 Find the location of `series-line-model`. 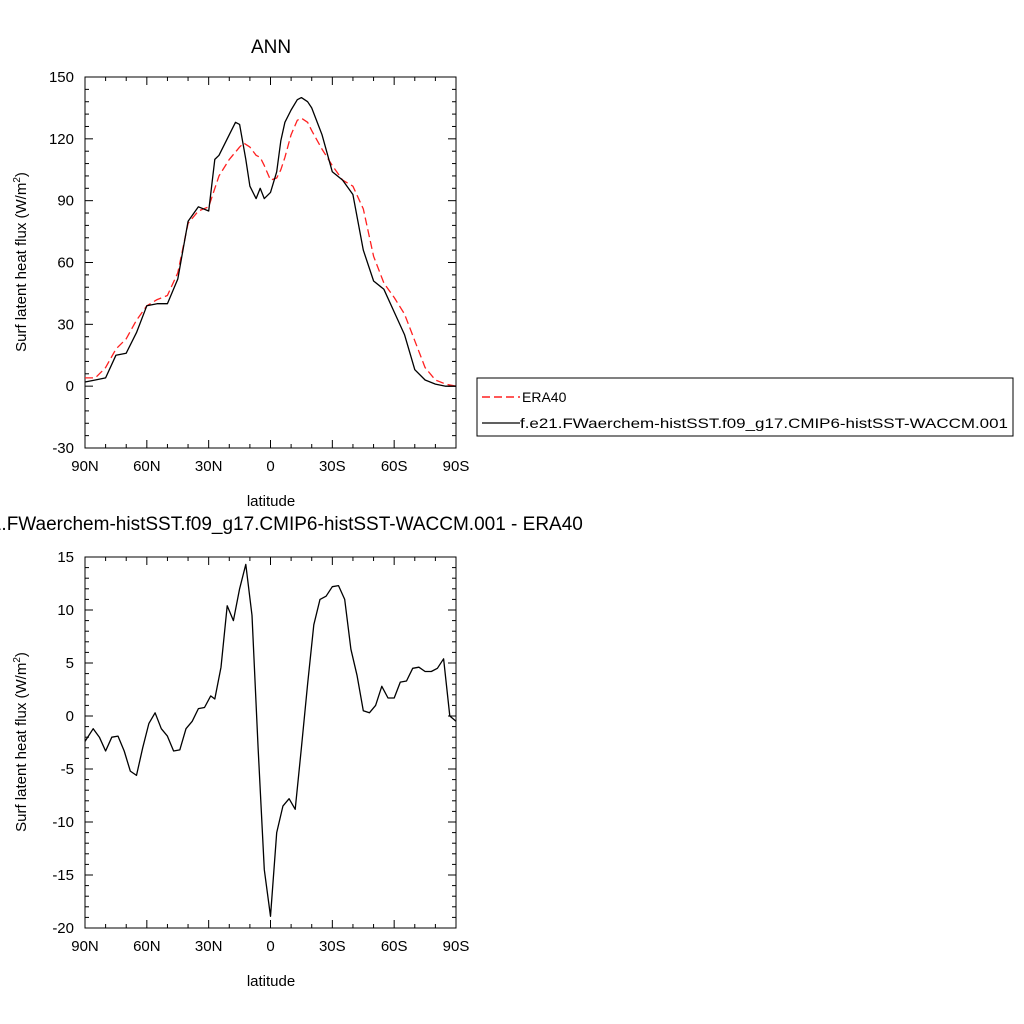

series-line-model is located at coordinates (270, 241).